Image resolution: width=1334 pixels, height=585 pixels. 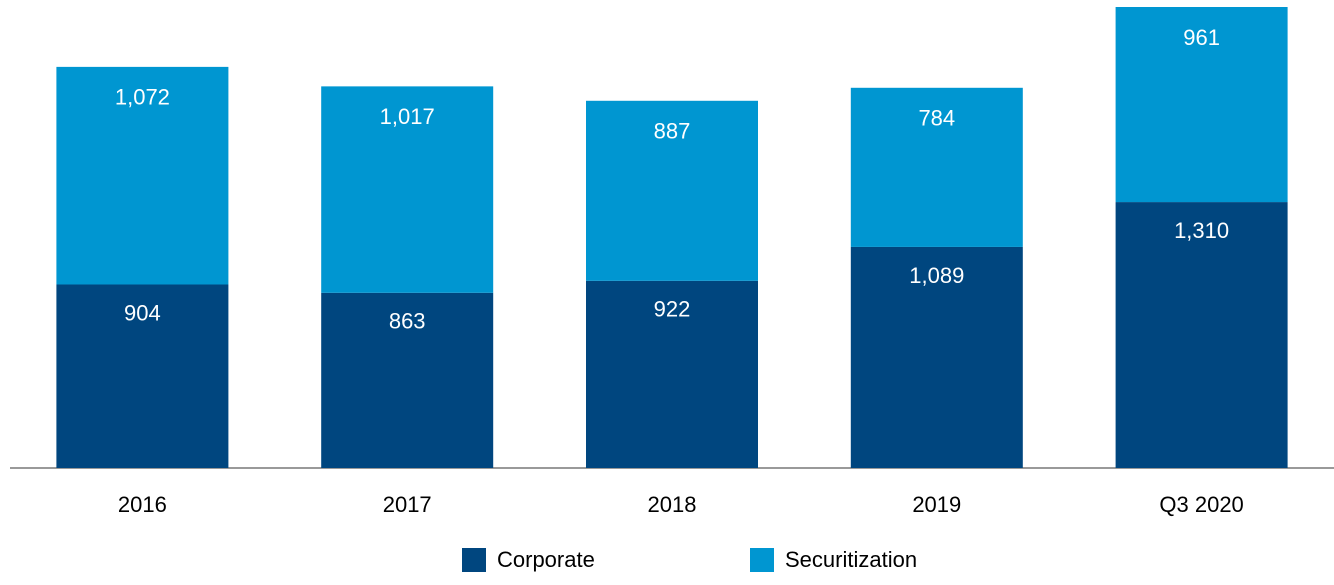 What do you see at coordinates (936, 118) in the screenshot?
I see `data-label: 784` at bounding box center [936, 118].